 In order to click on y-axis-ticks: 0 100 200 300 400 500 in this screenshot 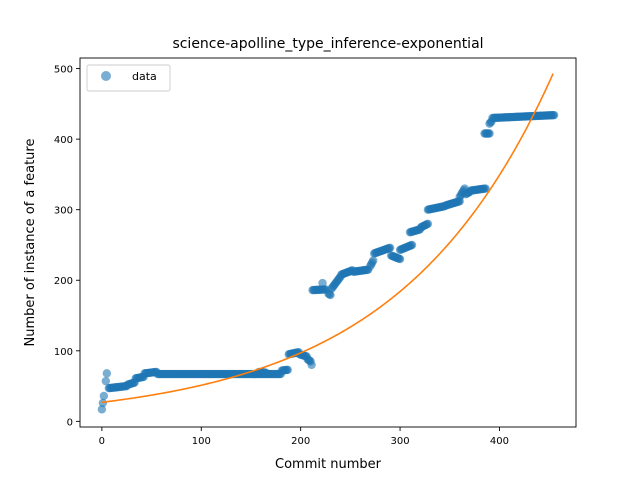, I will do `click(67, 246)`.